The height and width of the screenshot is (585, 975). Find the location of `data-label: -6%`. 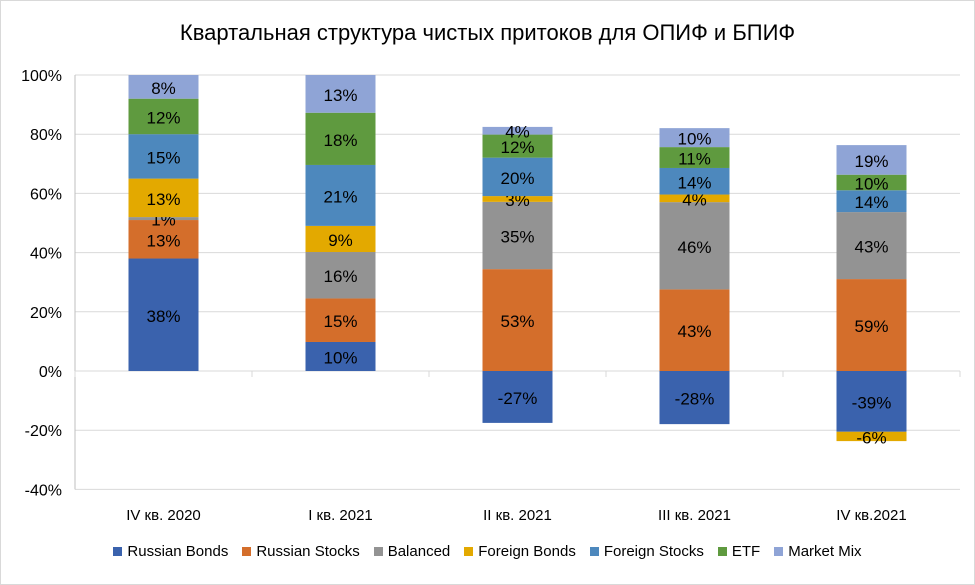

data-label: -6% is located at coordinates (871, 437).